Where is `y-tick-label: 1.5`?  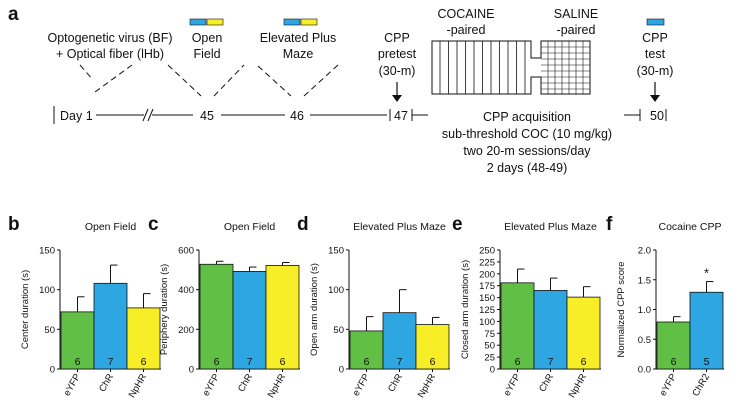
y-tick-label: 1.5 is located at coordinates (644, 280).